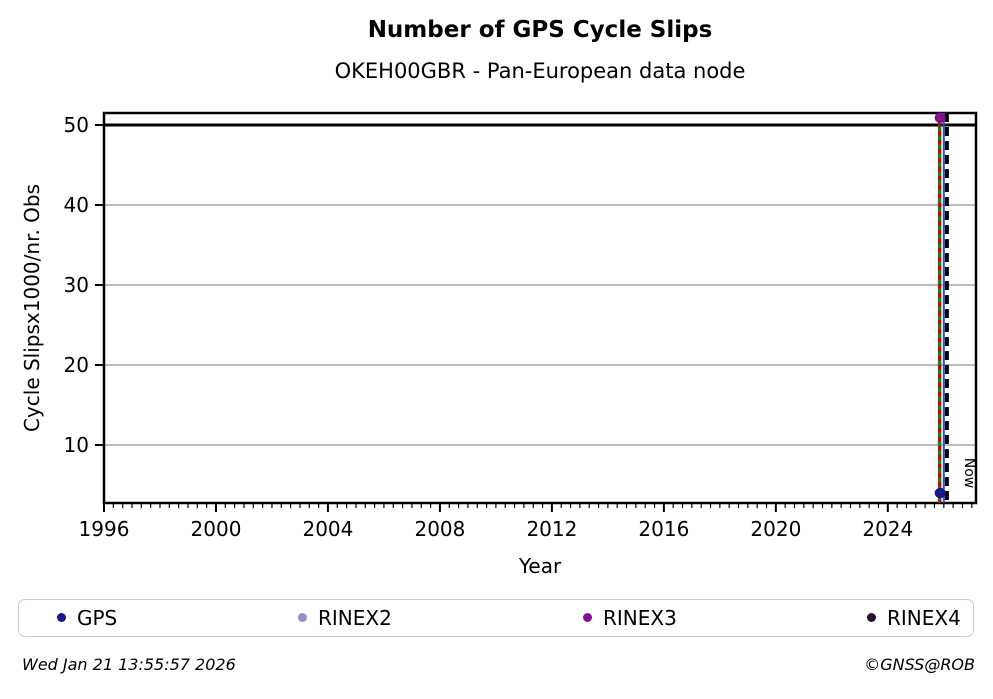 The image size is (993, 699). I want to click on svg-text: 30, so click(76, 285).